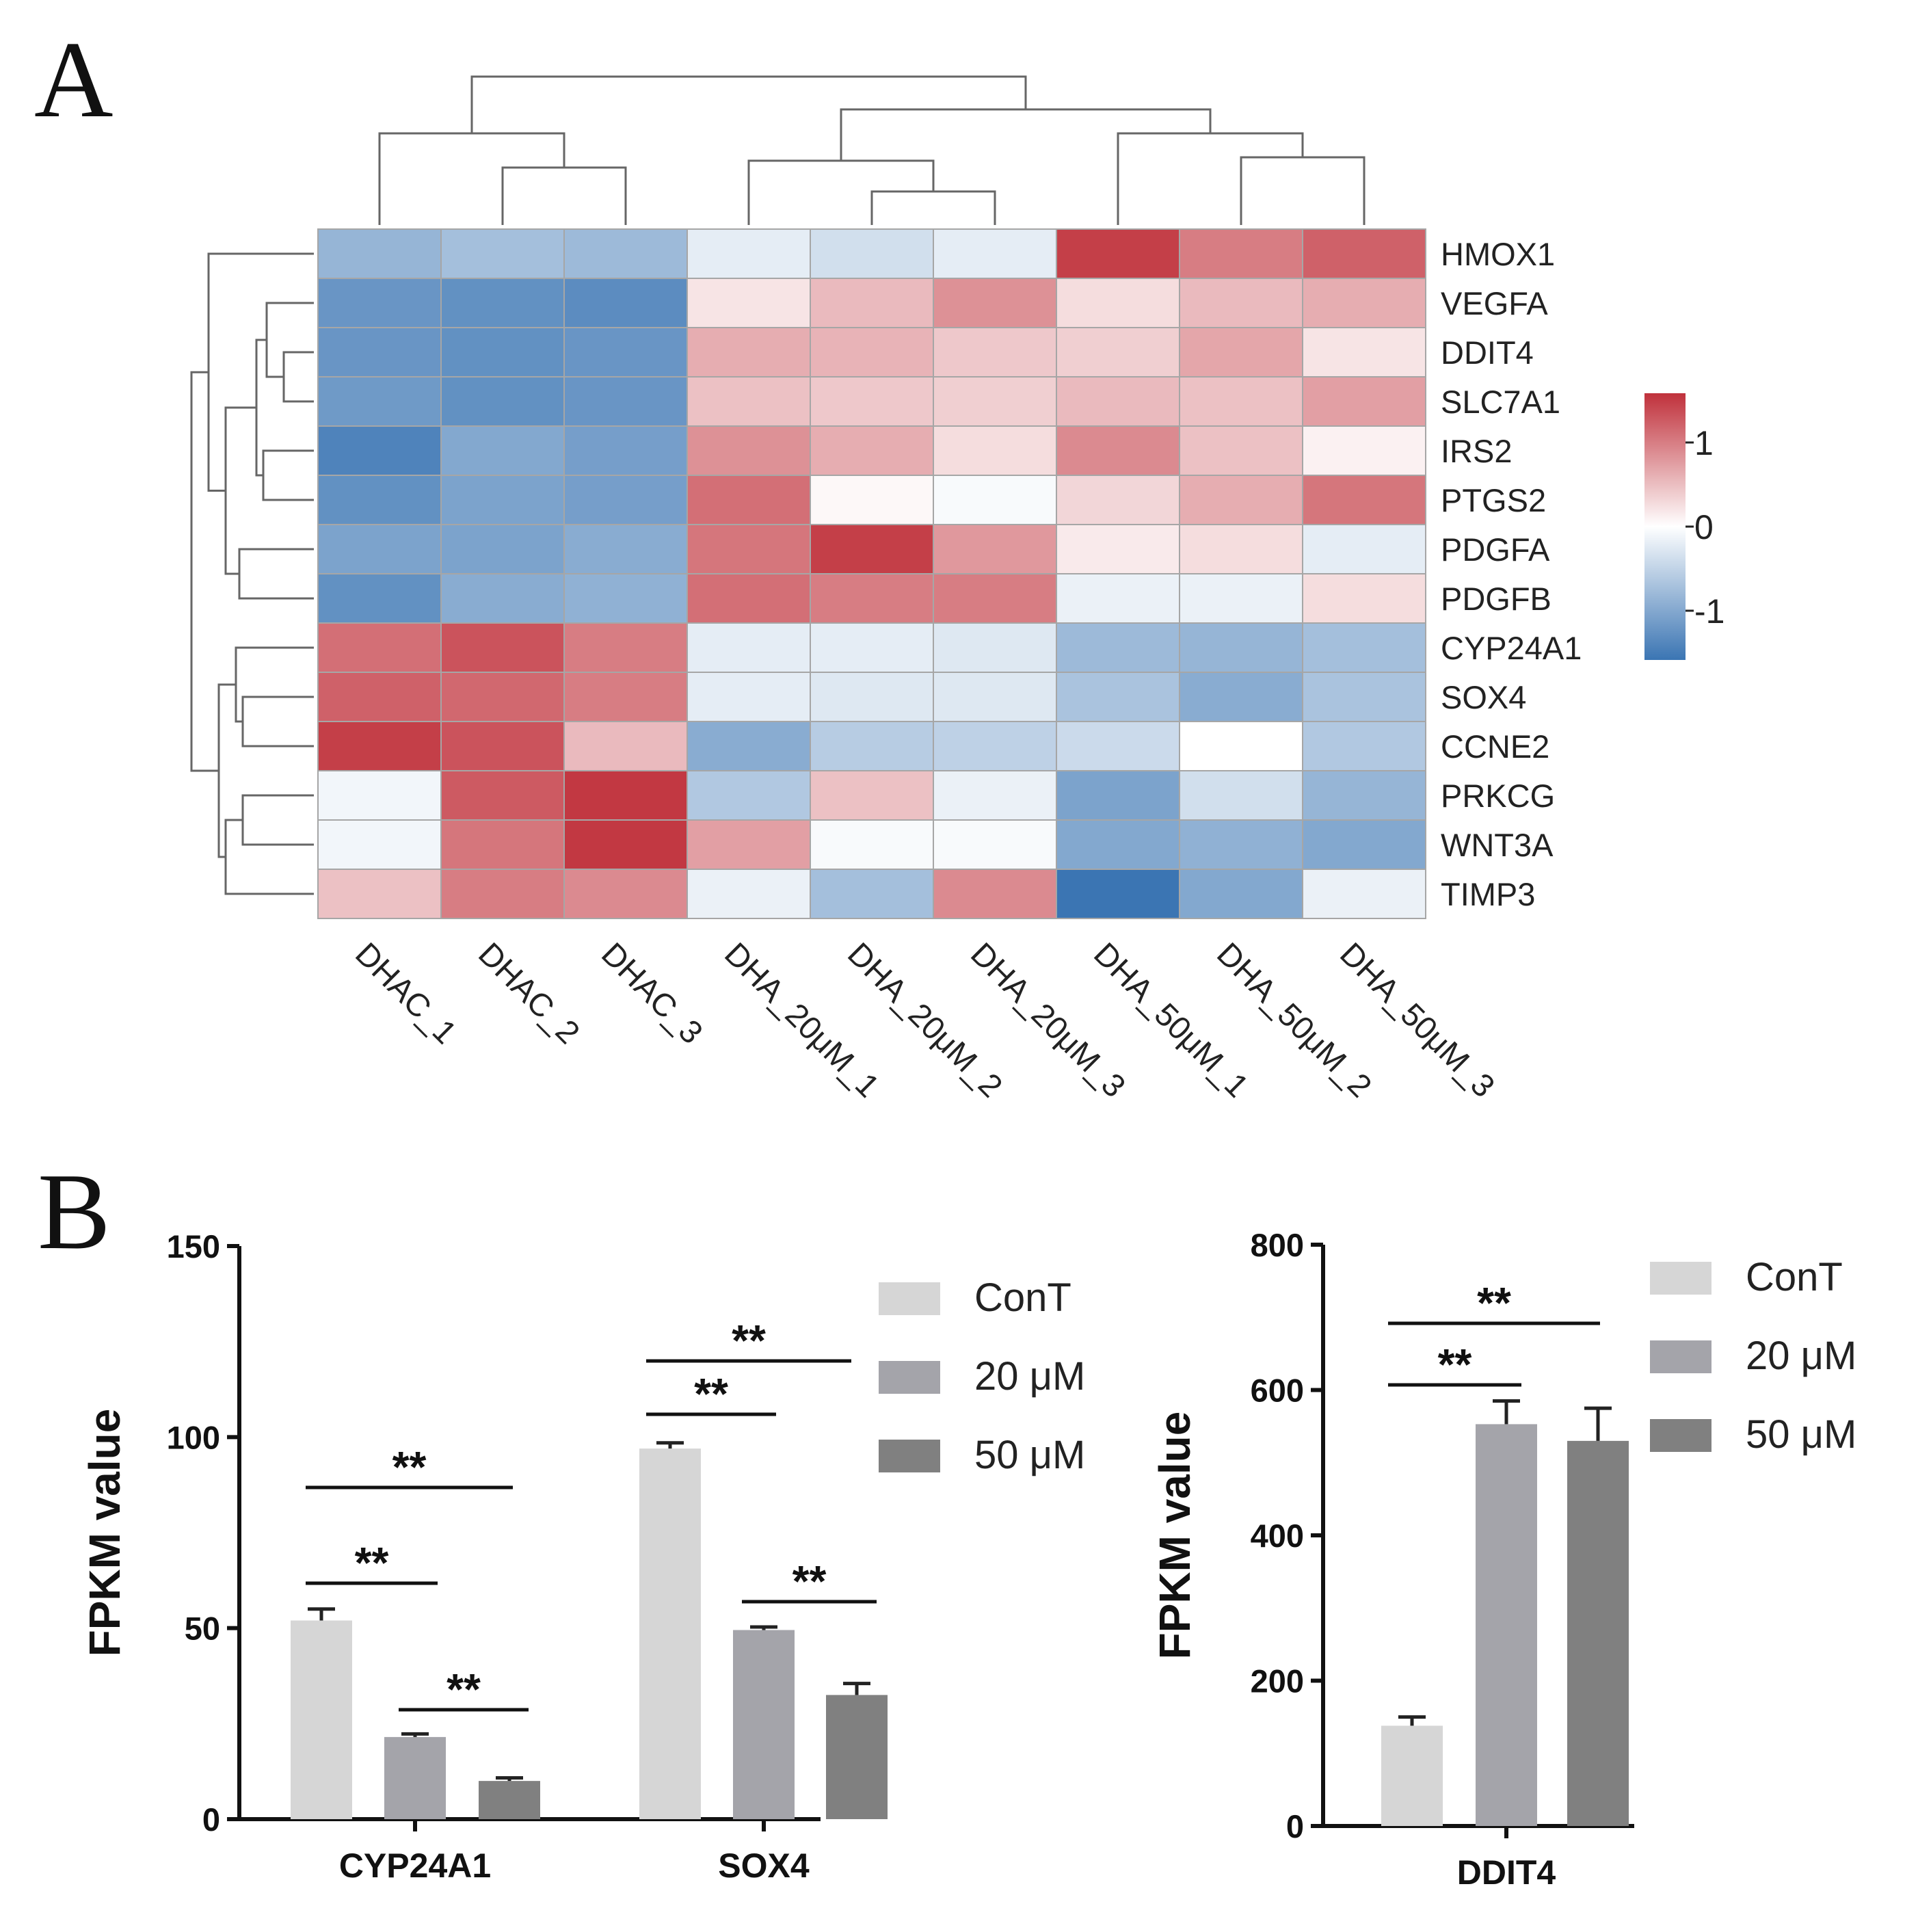 Image resolution: width=1905 pixels, height=1932 pixels. Describe the element at coordinates (211, 1820) in the screenshot. I see `y-tick-label: 0` at that location.